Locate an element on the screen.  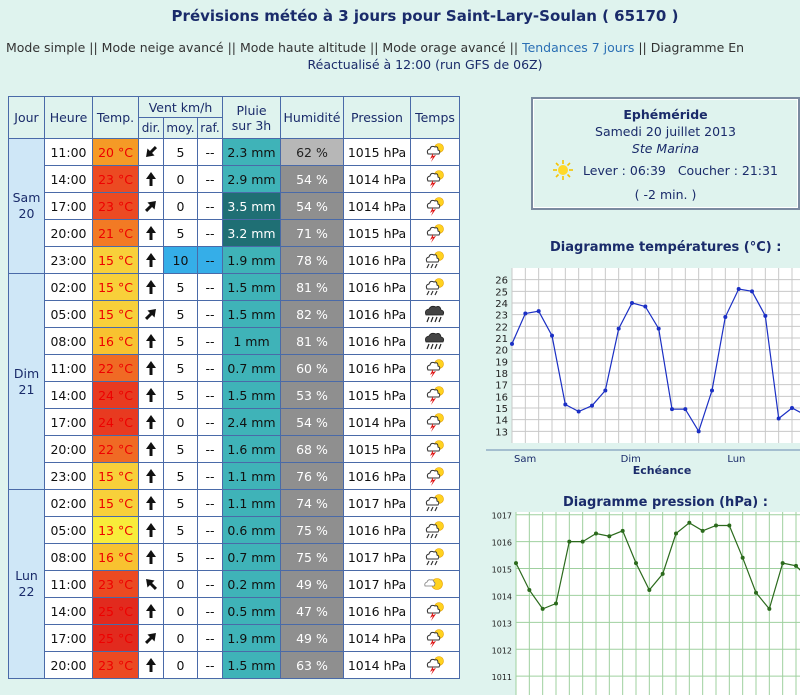
y-tick-label: 23 is located at coordinates (501, 316).